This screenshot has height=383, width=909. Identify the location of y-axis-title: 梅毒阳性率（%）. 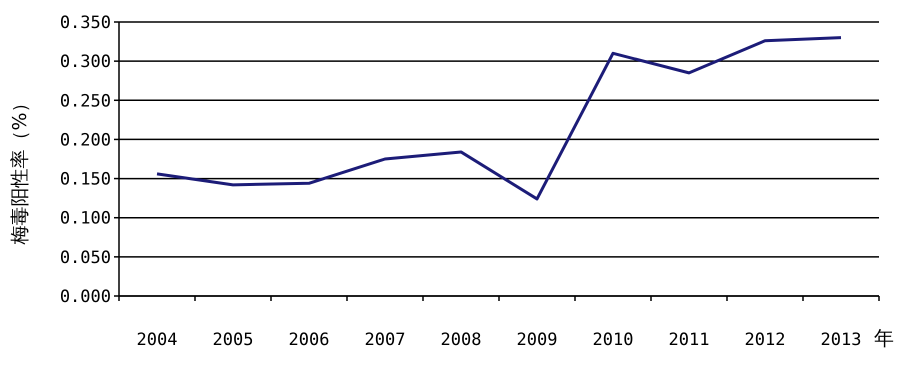
(20, 169).